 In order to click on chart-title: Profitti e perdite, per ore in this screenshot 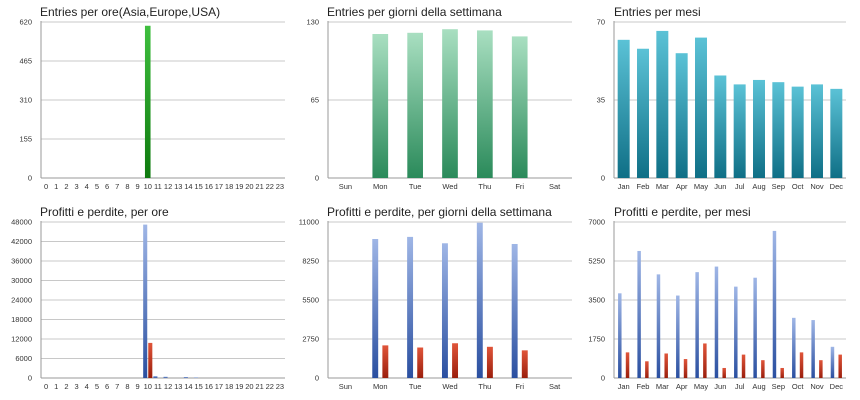, I will do `click(104, 212)`.